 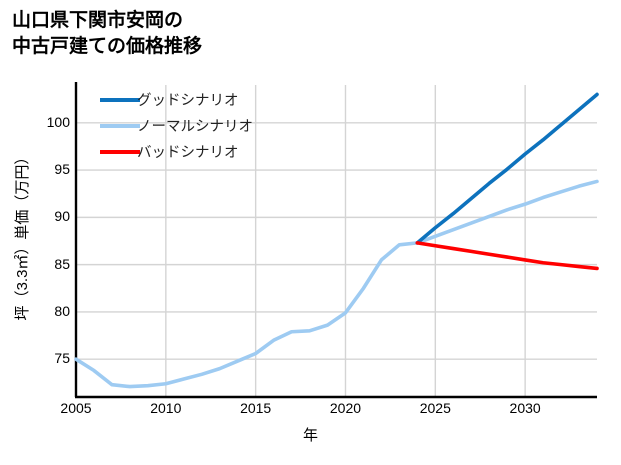 I want to click on x-axis-title: 年, so click(x=310, y=435).